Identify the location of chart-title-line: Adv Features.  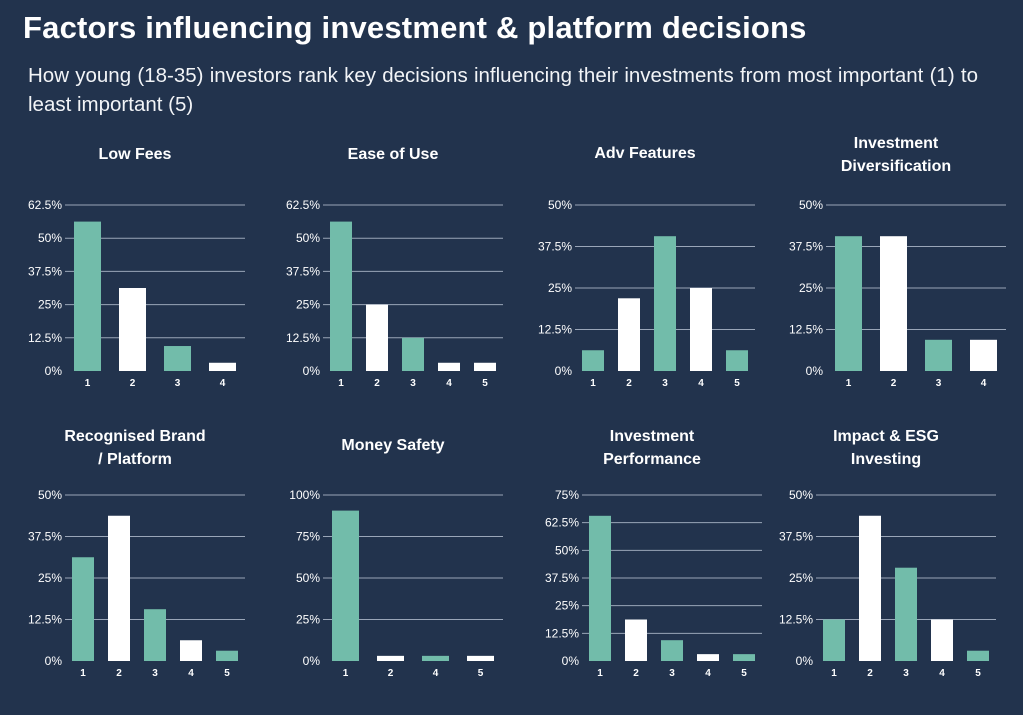
(645, 153).